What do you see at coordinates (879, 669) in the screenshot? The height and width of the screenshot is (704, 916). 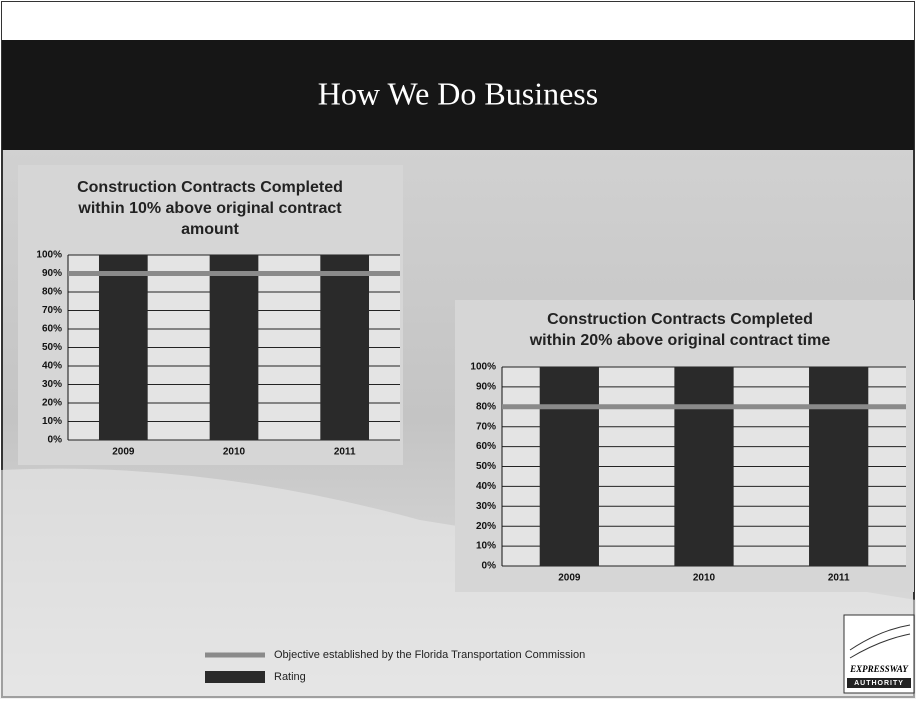 I see `logo-line1: EXPRESSWAY` at bounding box center [879, 669].